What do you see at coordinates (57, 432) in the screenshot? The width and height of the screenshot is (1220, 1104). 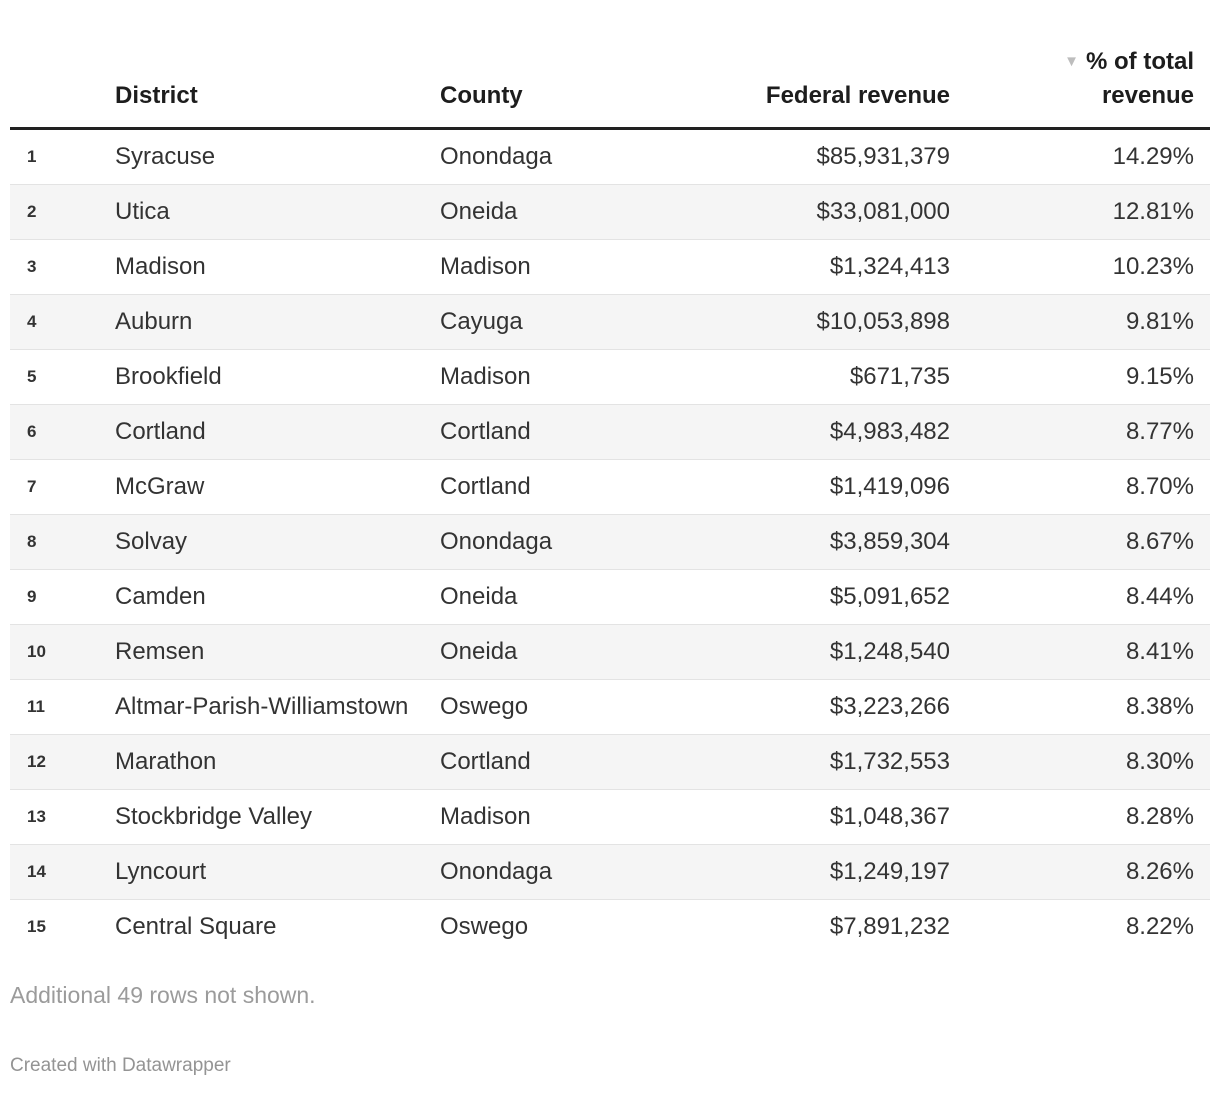 I see `row-number-cell: 6` at bounding box center [57, 432].